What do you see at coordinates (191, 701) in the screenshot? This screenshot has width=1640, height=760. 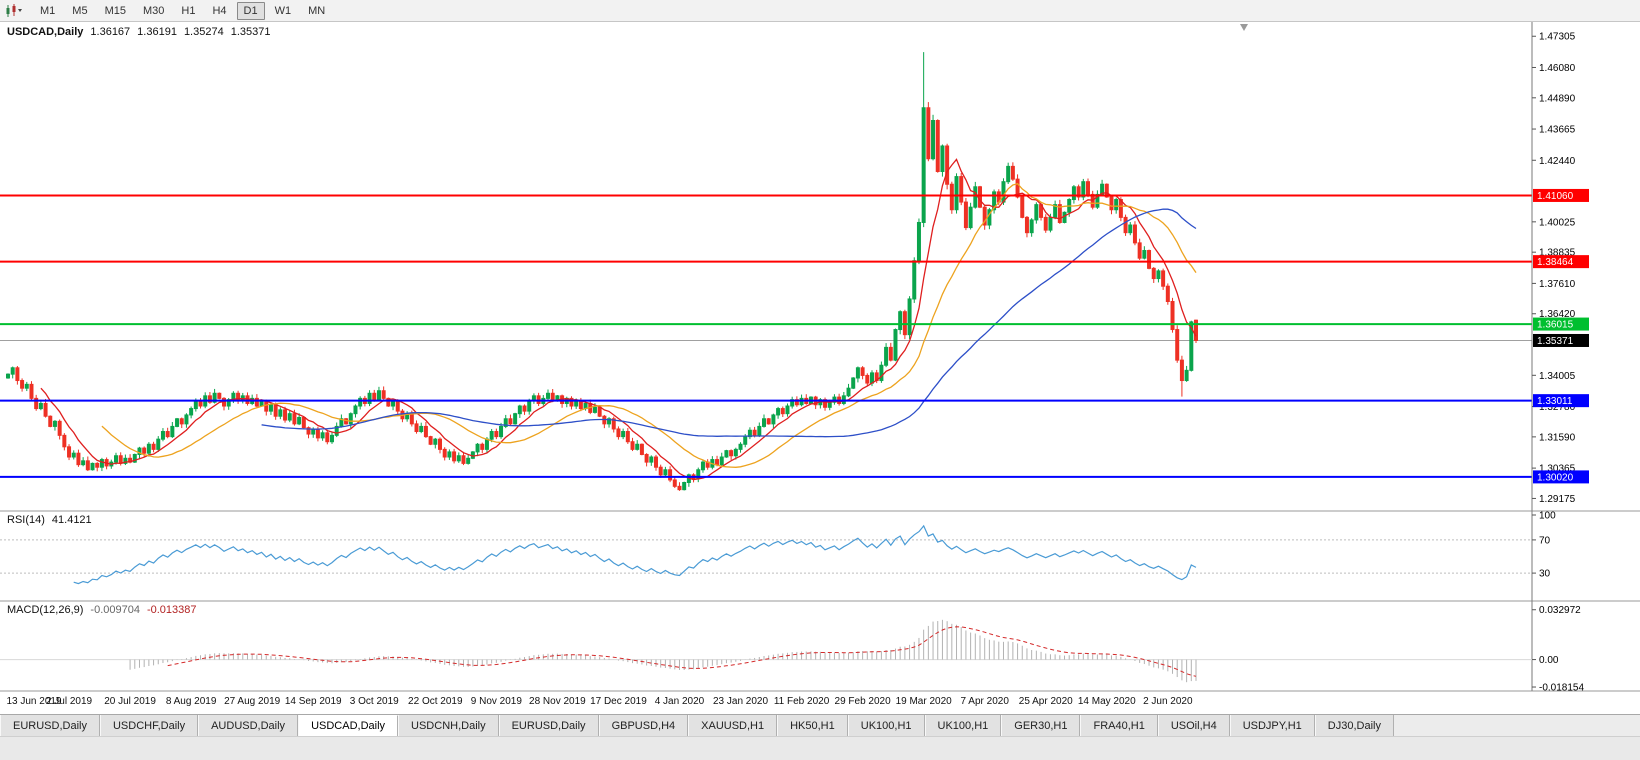 I see `date-label: 8 Aug 2019` at bounding box center [191, 701].